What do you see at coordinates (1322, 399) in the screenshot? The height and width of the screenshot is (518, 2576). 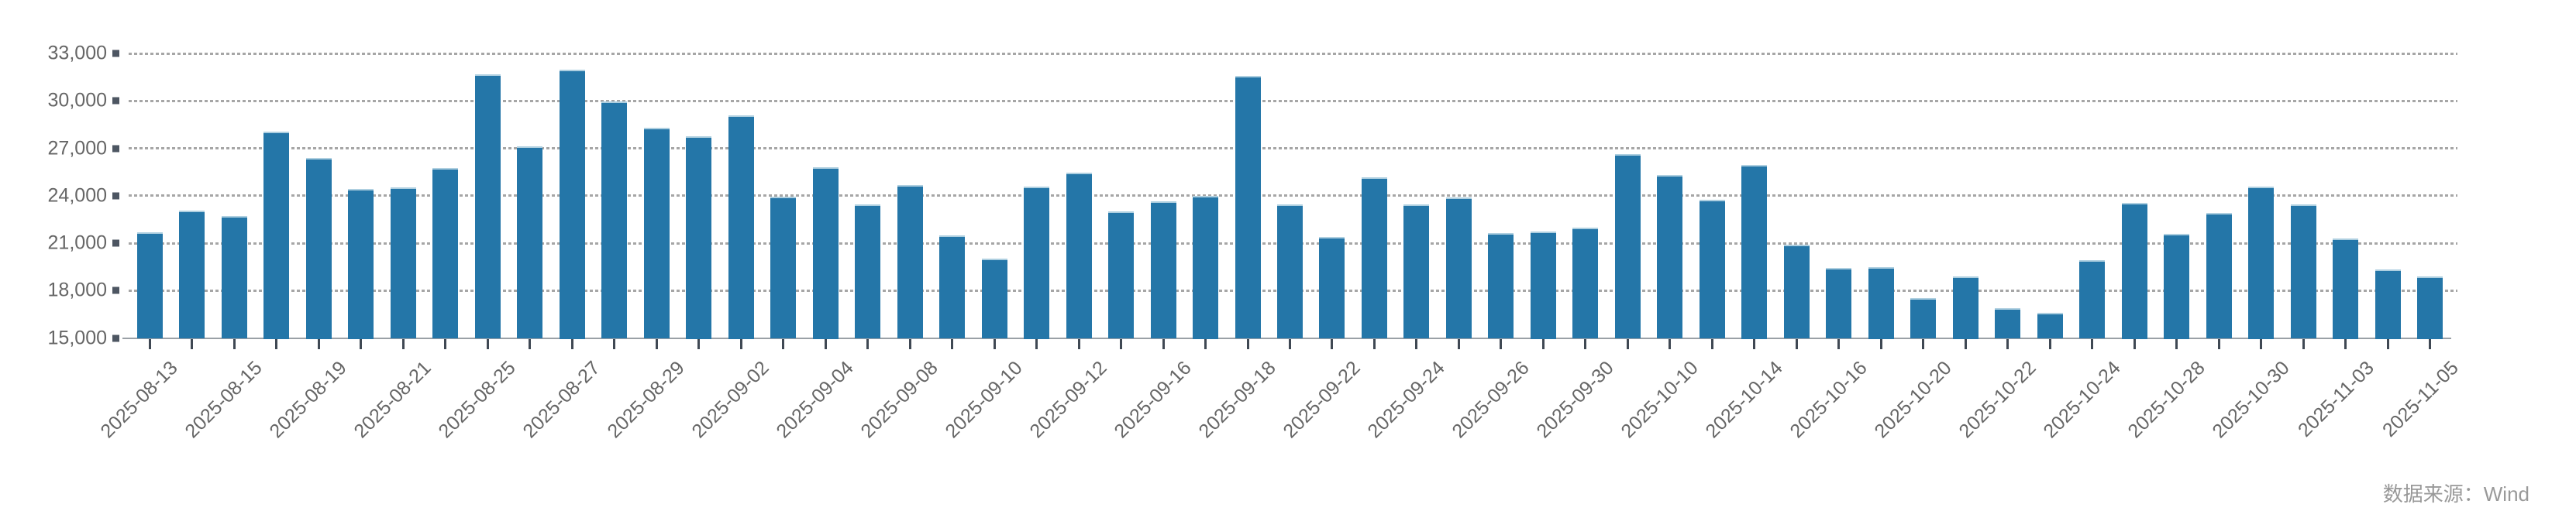 I see `x-axis-label: 2025-09-22` at bounding box center [1322, 399].